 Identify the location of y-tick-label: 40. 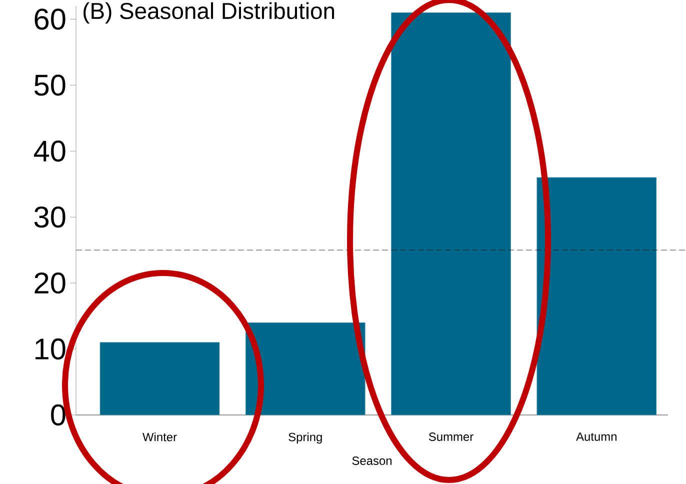
(50, 151).